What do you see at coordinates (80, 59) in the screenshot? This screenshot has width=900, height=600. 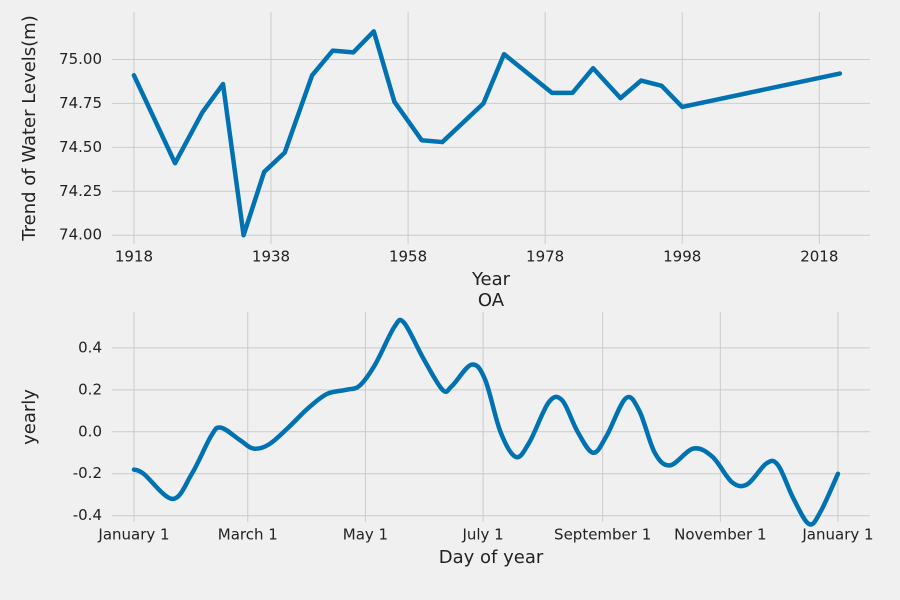 I see `y-tick-label: 75.00` at bounding box center [80, 59].